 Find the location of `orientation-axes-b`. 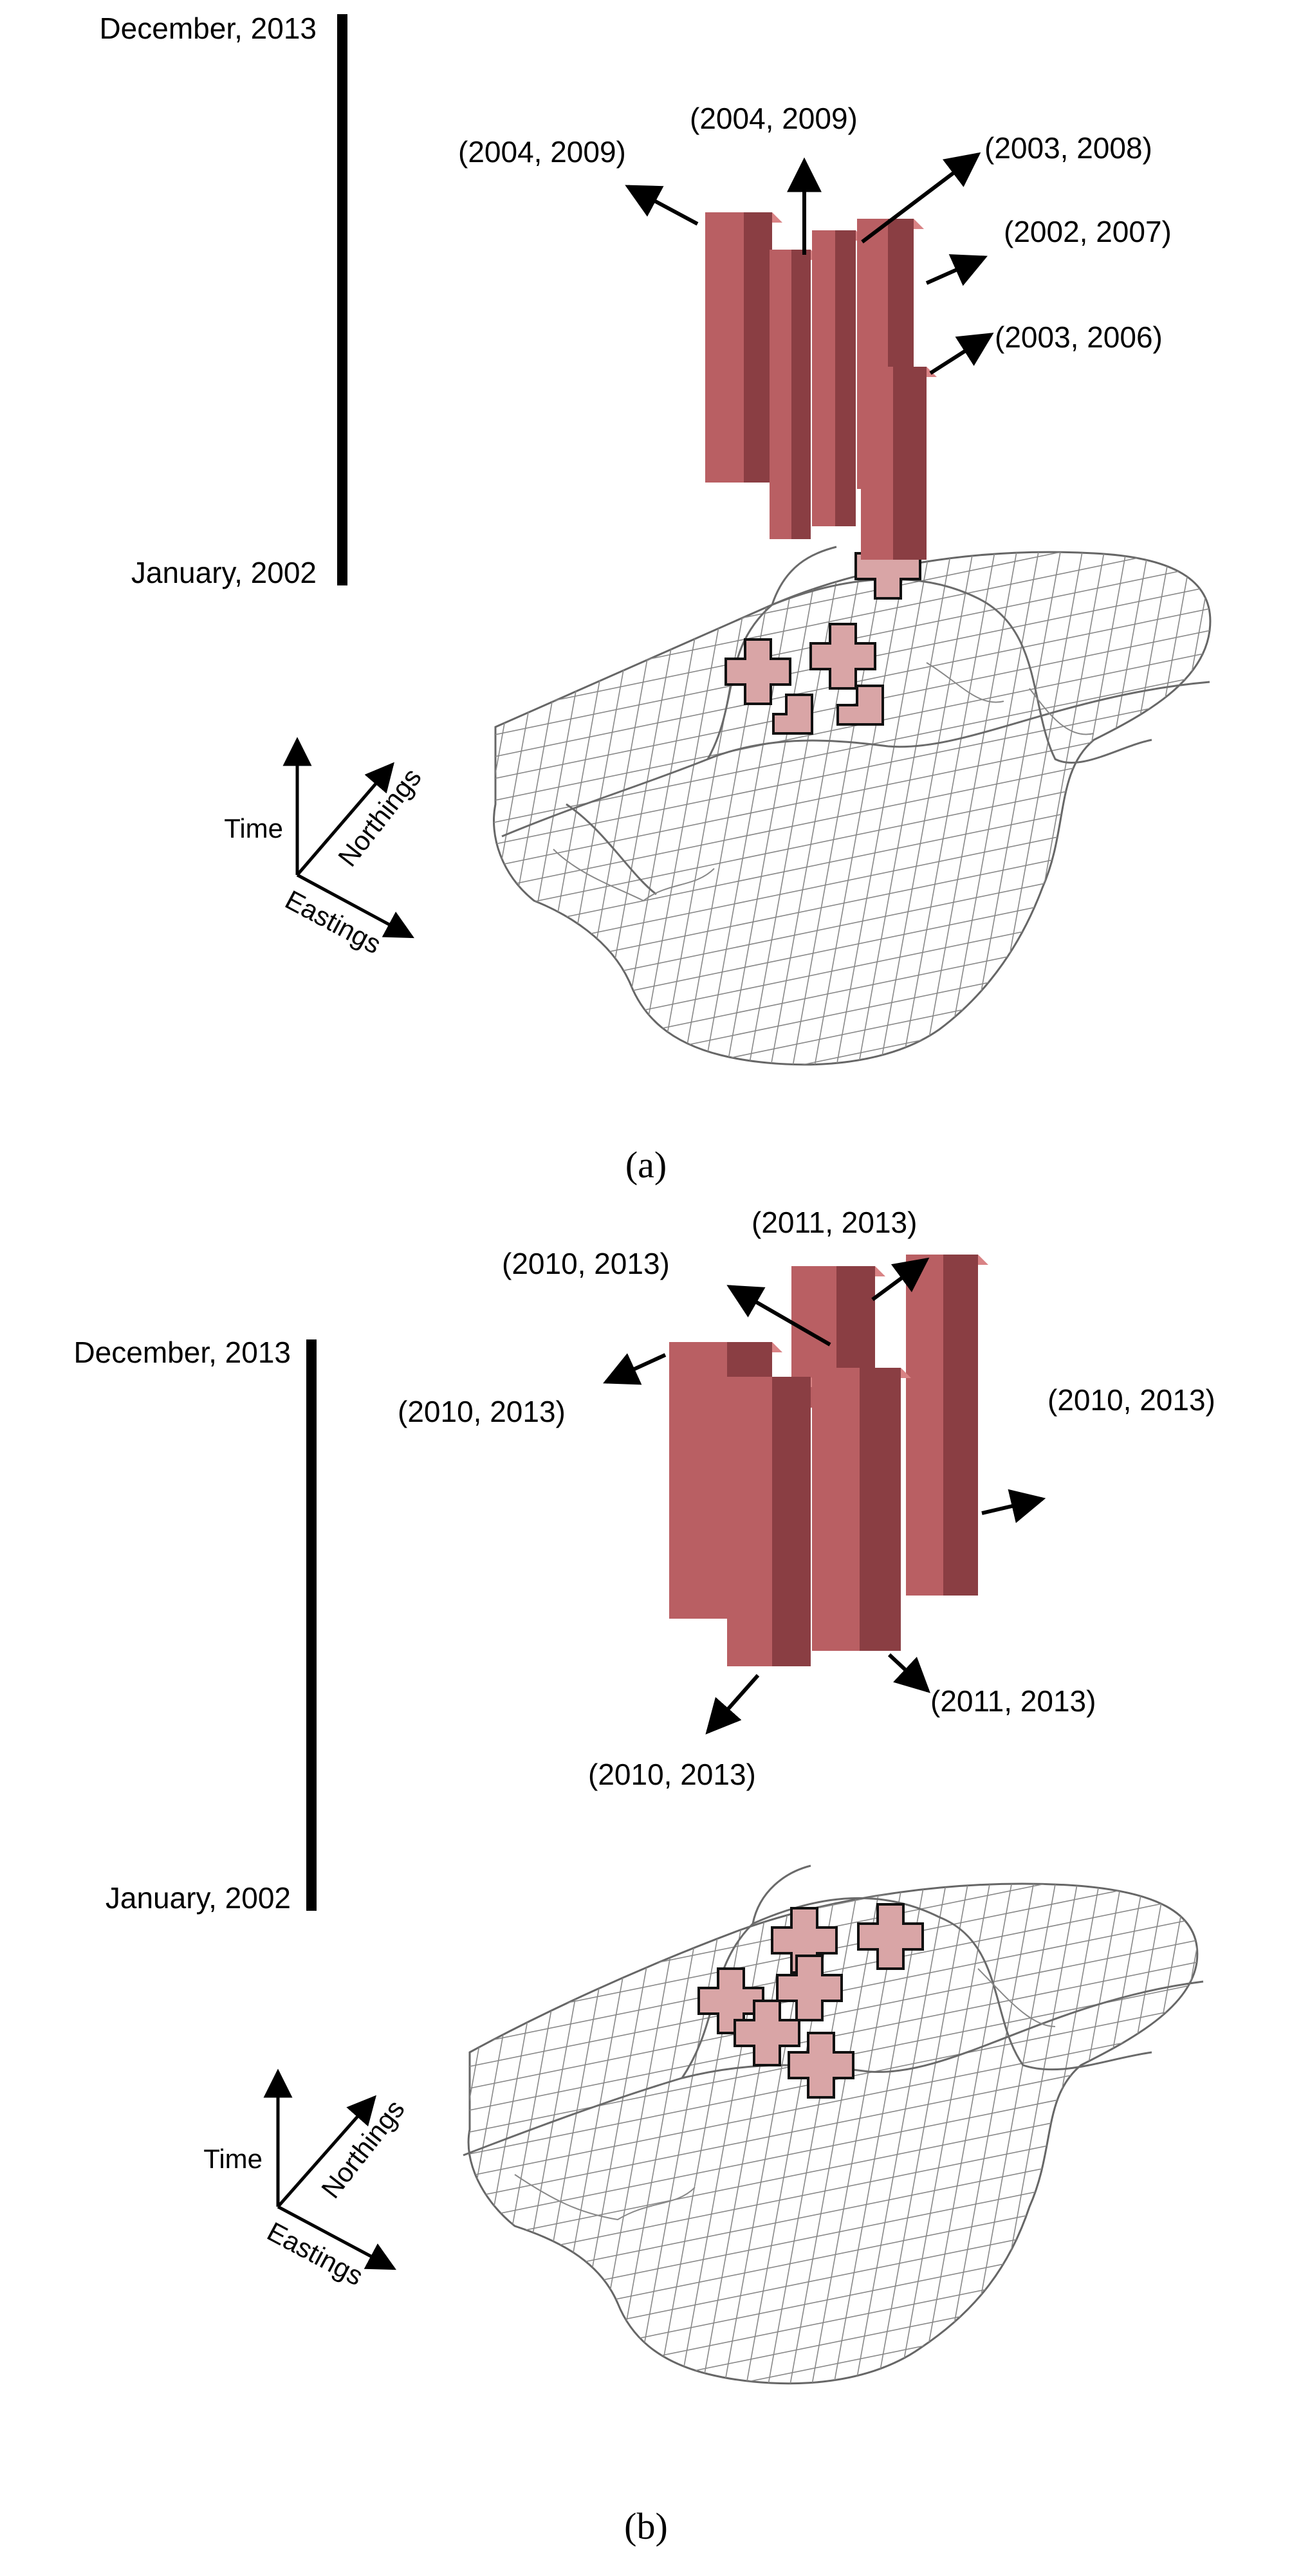

orientation-axes-b is located at coordinates (329, 2169).